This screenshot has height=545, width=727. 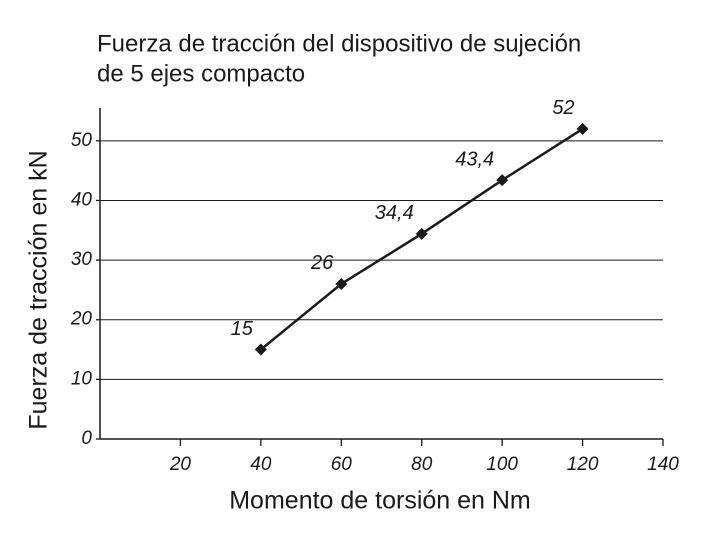 I want to click on y-tick-label: 10, so click(x=82, y=378).